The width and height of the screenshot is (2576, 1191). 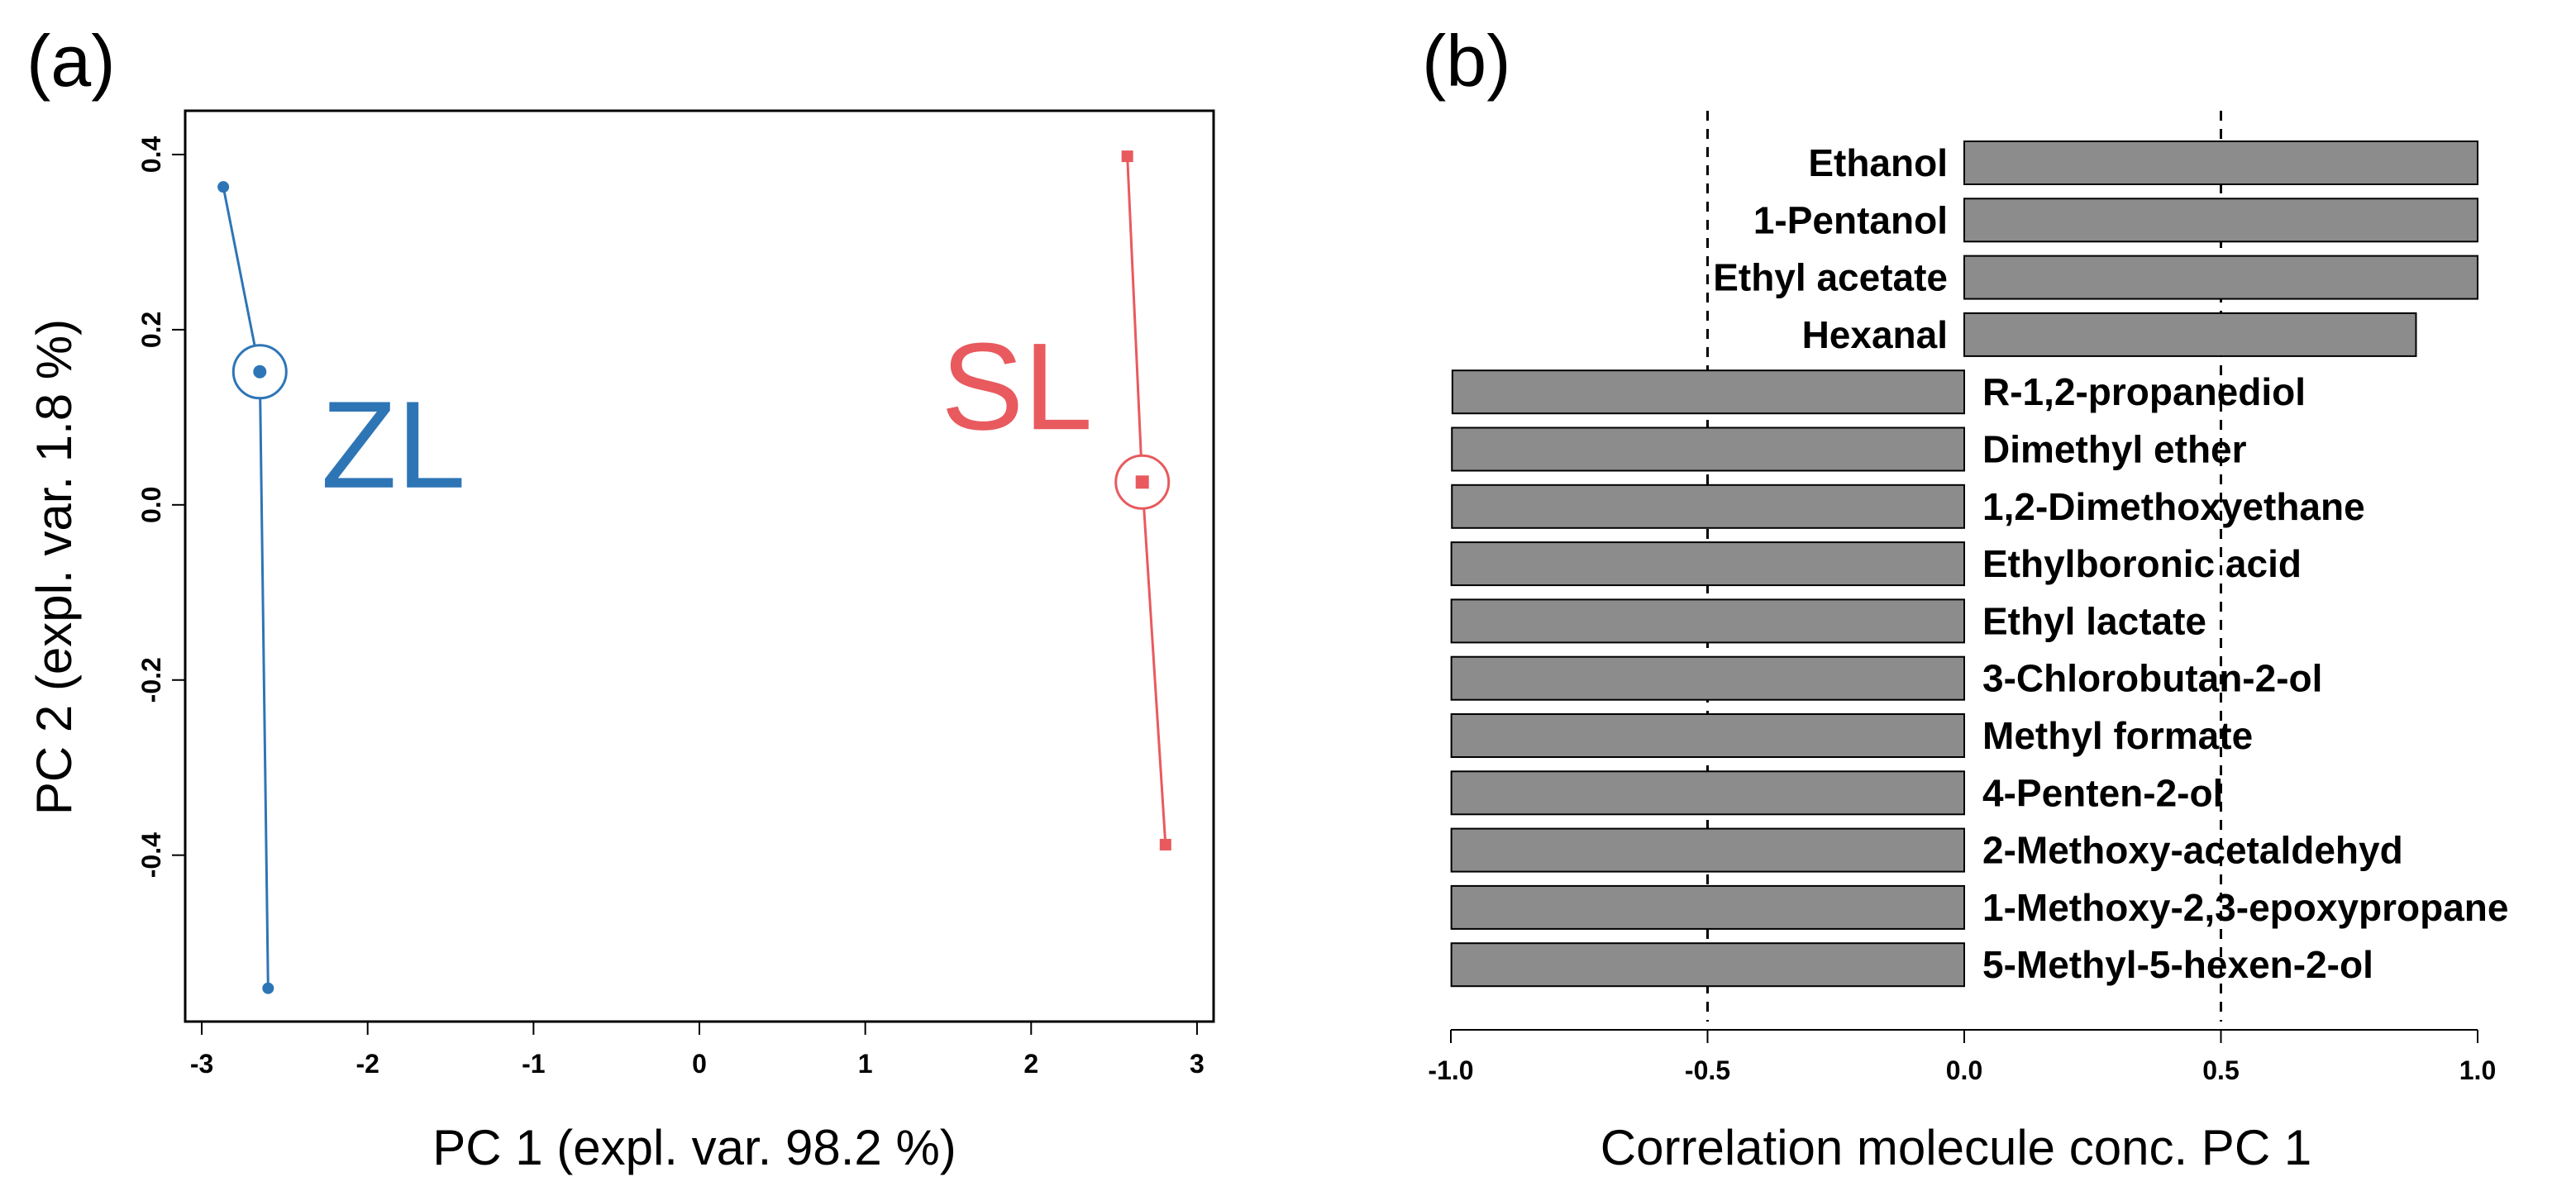 What do you see at coordinates (1450, 1070) in the screenshot?
I see `correlation-x-tick-label: -1.0` at bounding box center [1450, 1070].